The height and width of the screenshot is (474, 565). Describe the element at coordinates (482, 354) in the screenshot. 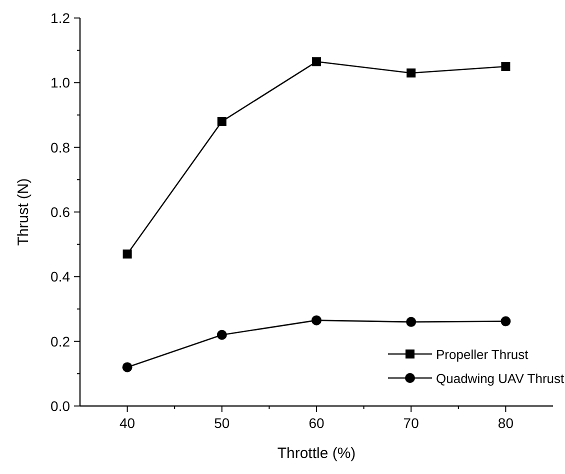

I see `legend-label: Propeller Thrust` at that location.